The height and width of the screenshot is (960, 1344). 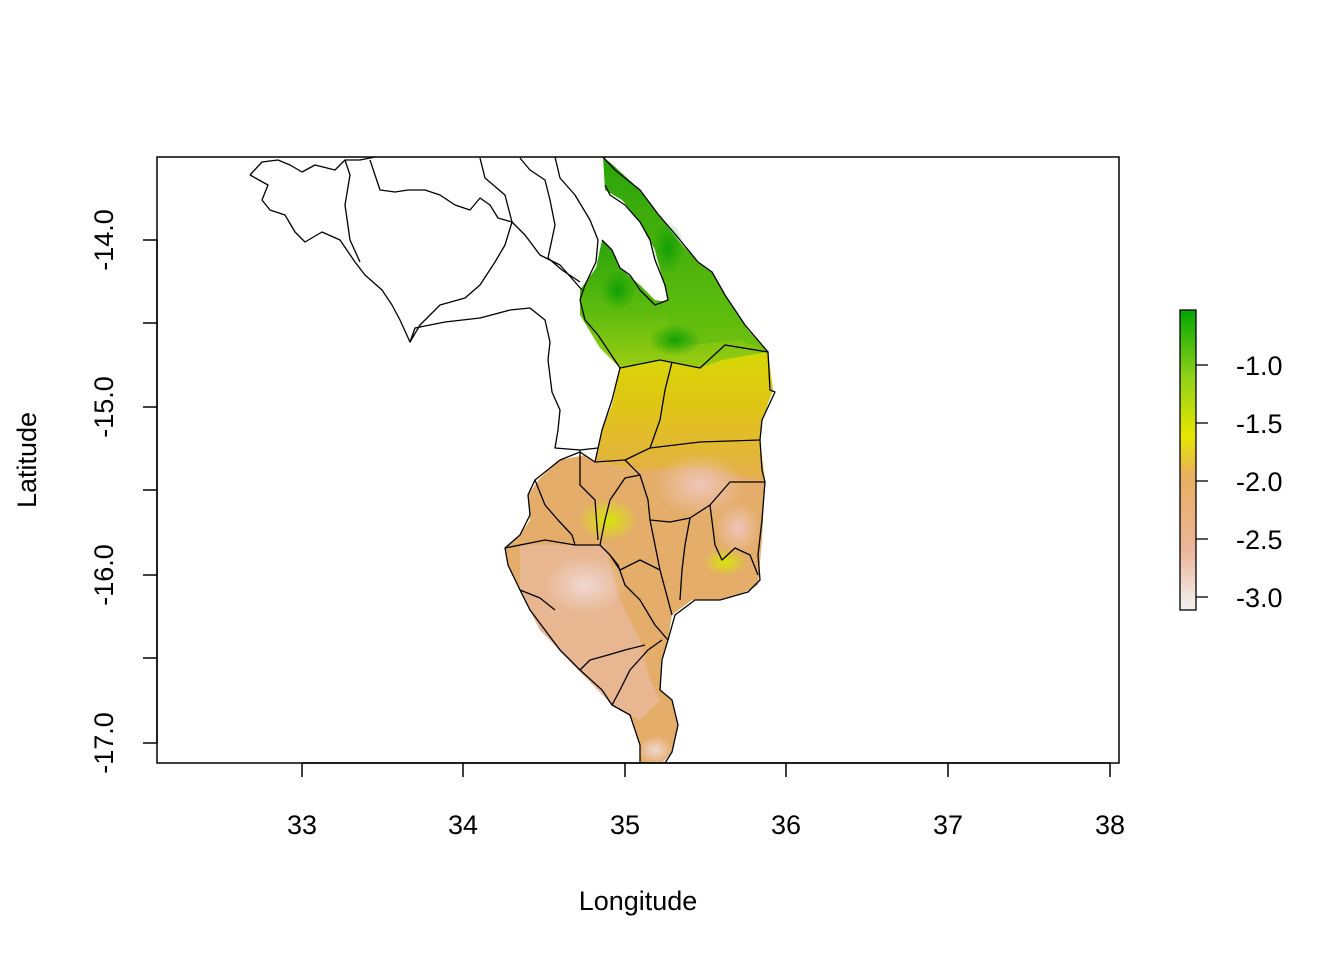 What do you see at coordinates (1231, 461) in the screenshot?
I see `color-legend: -1.0 -1.5 -2.0 -2.5 -3.0` at bounding box center [1231, 461].